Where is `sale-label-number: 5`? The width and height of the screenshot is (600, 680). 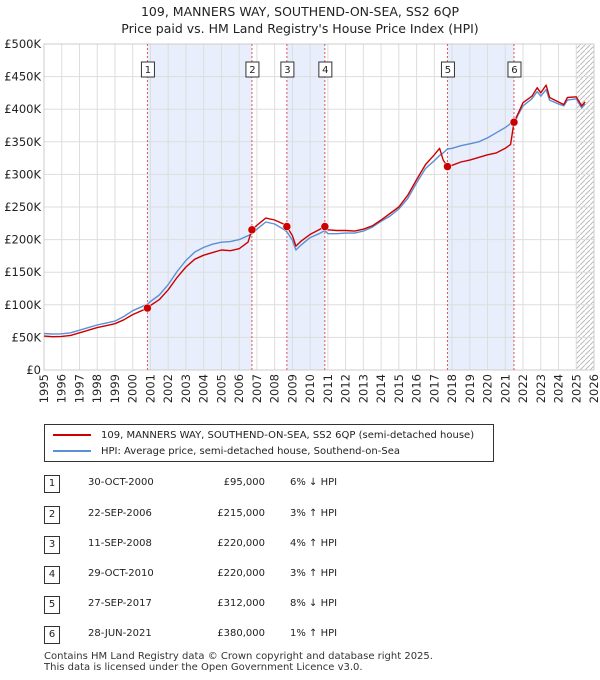
sale-label-number: 5 is located at coordinates (448, 70).